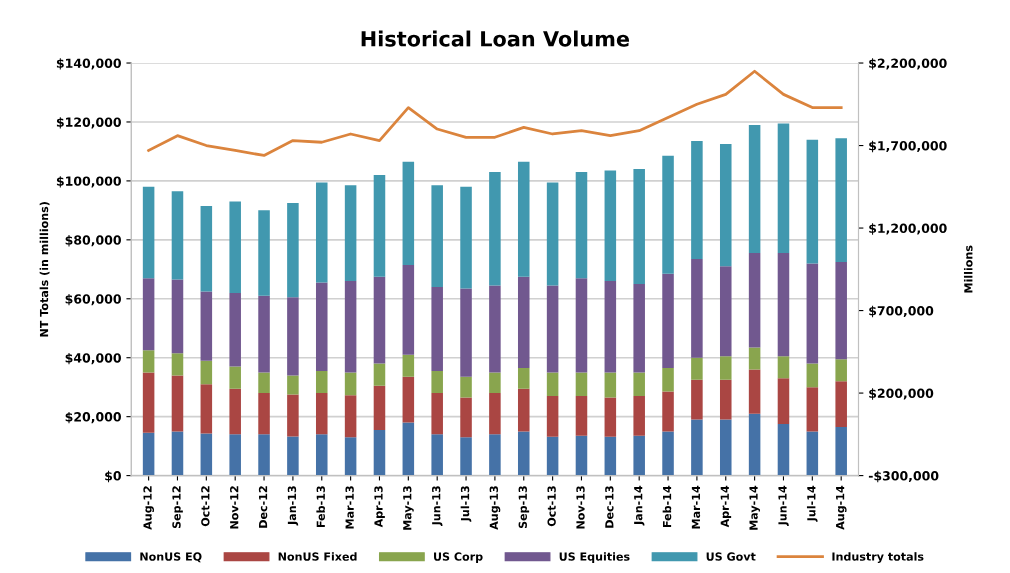 The image size is (1010, 573). I want to click on y-tick-label: $60,000, so click(93, 300).